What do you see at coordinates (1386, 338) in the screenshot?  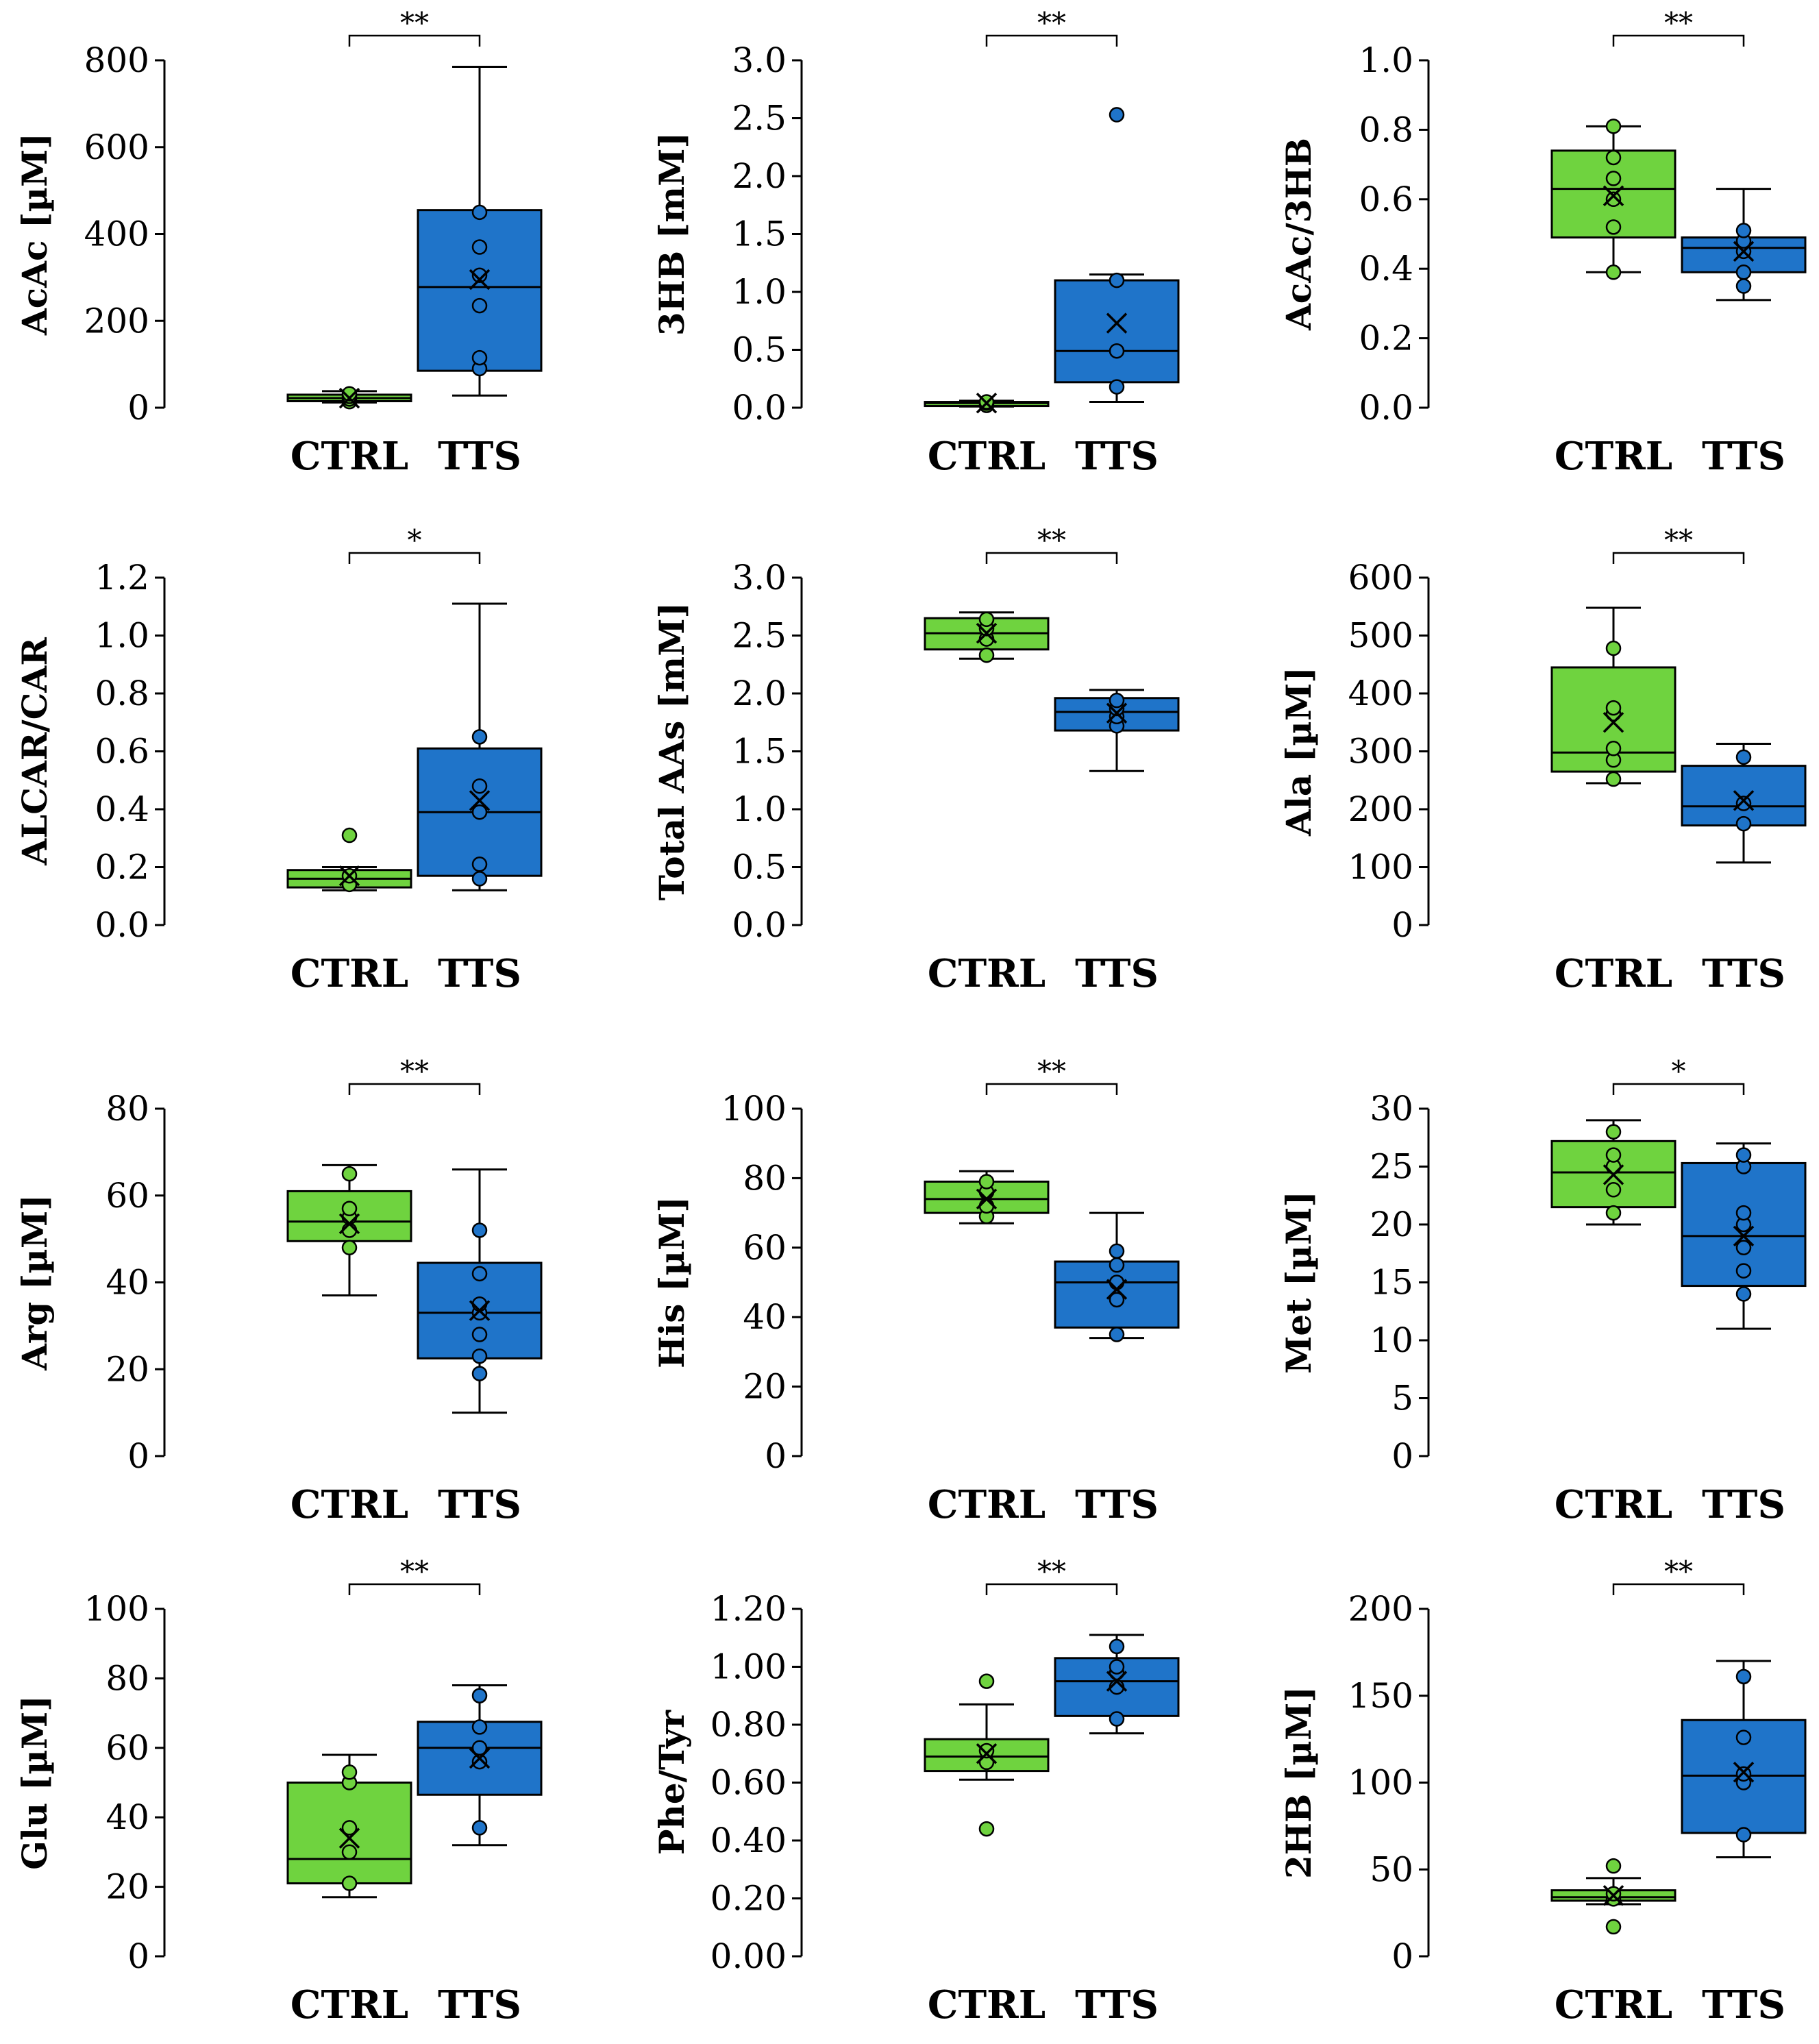 I see `y-tick-label: 0.2` at bounding box center [1386, 338].